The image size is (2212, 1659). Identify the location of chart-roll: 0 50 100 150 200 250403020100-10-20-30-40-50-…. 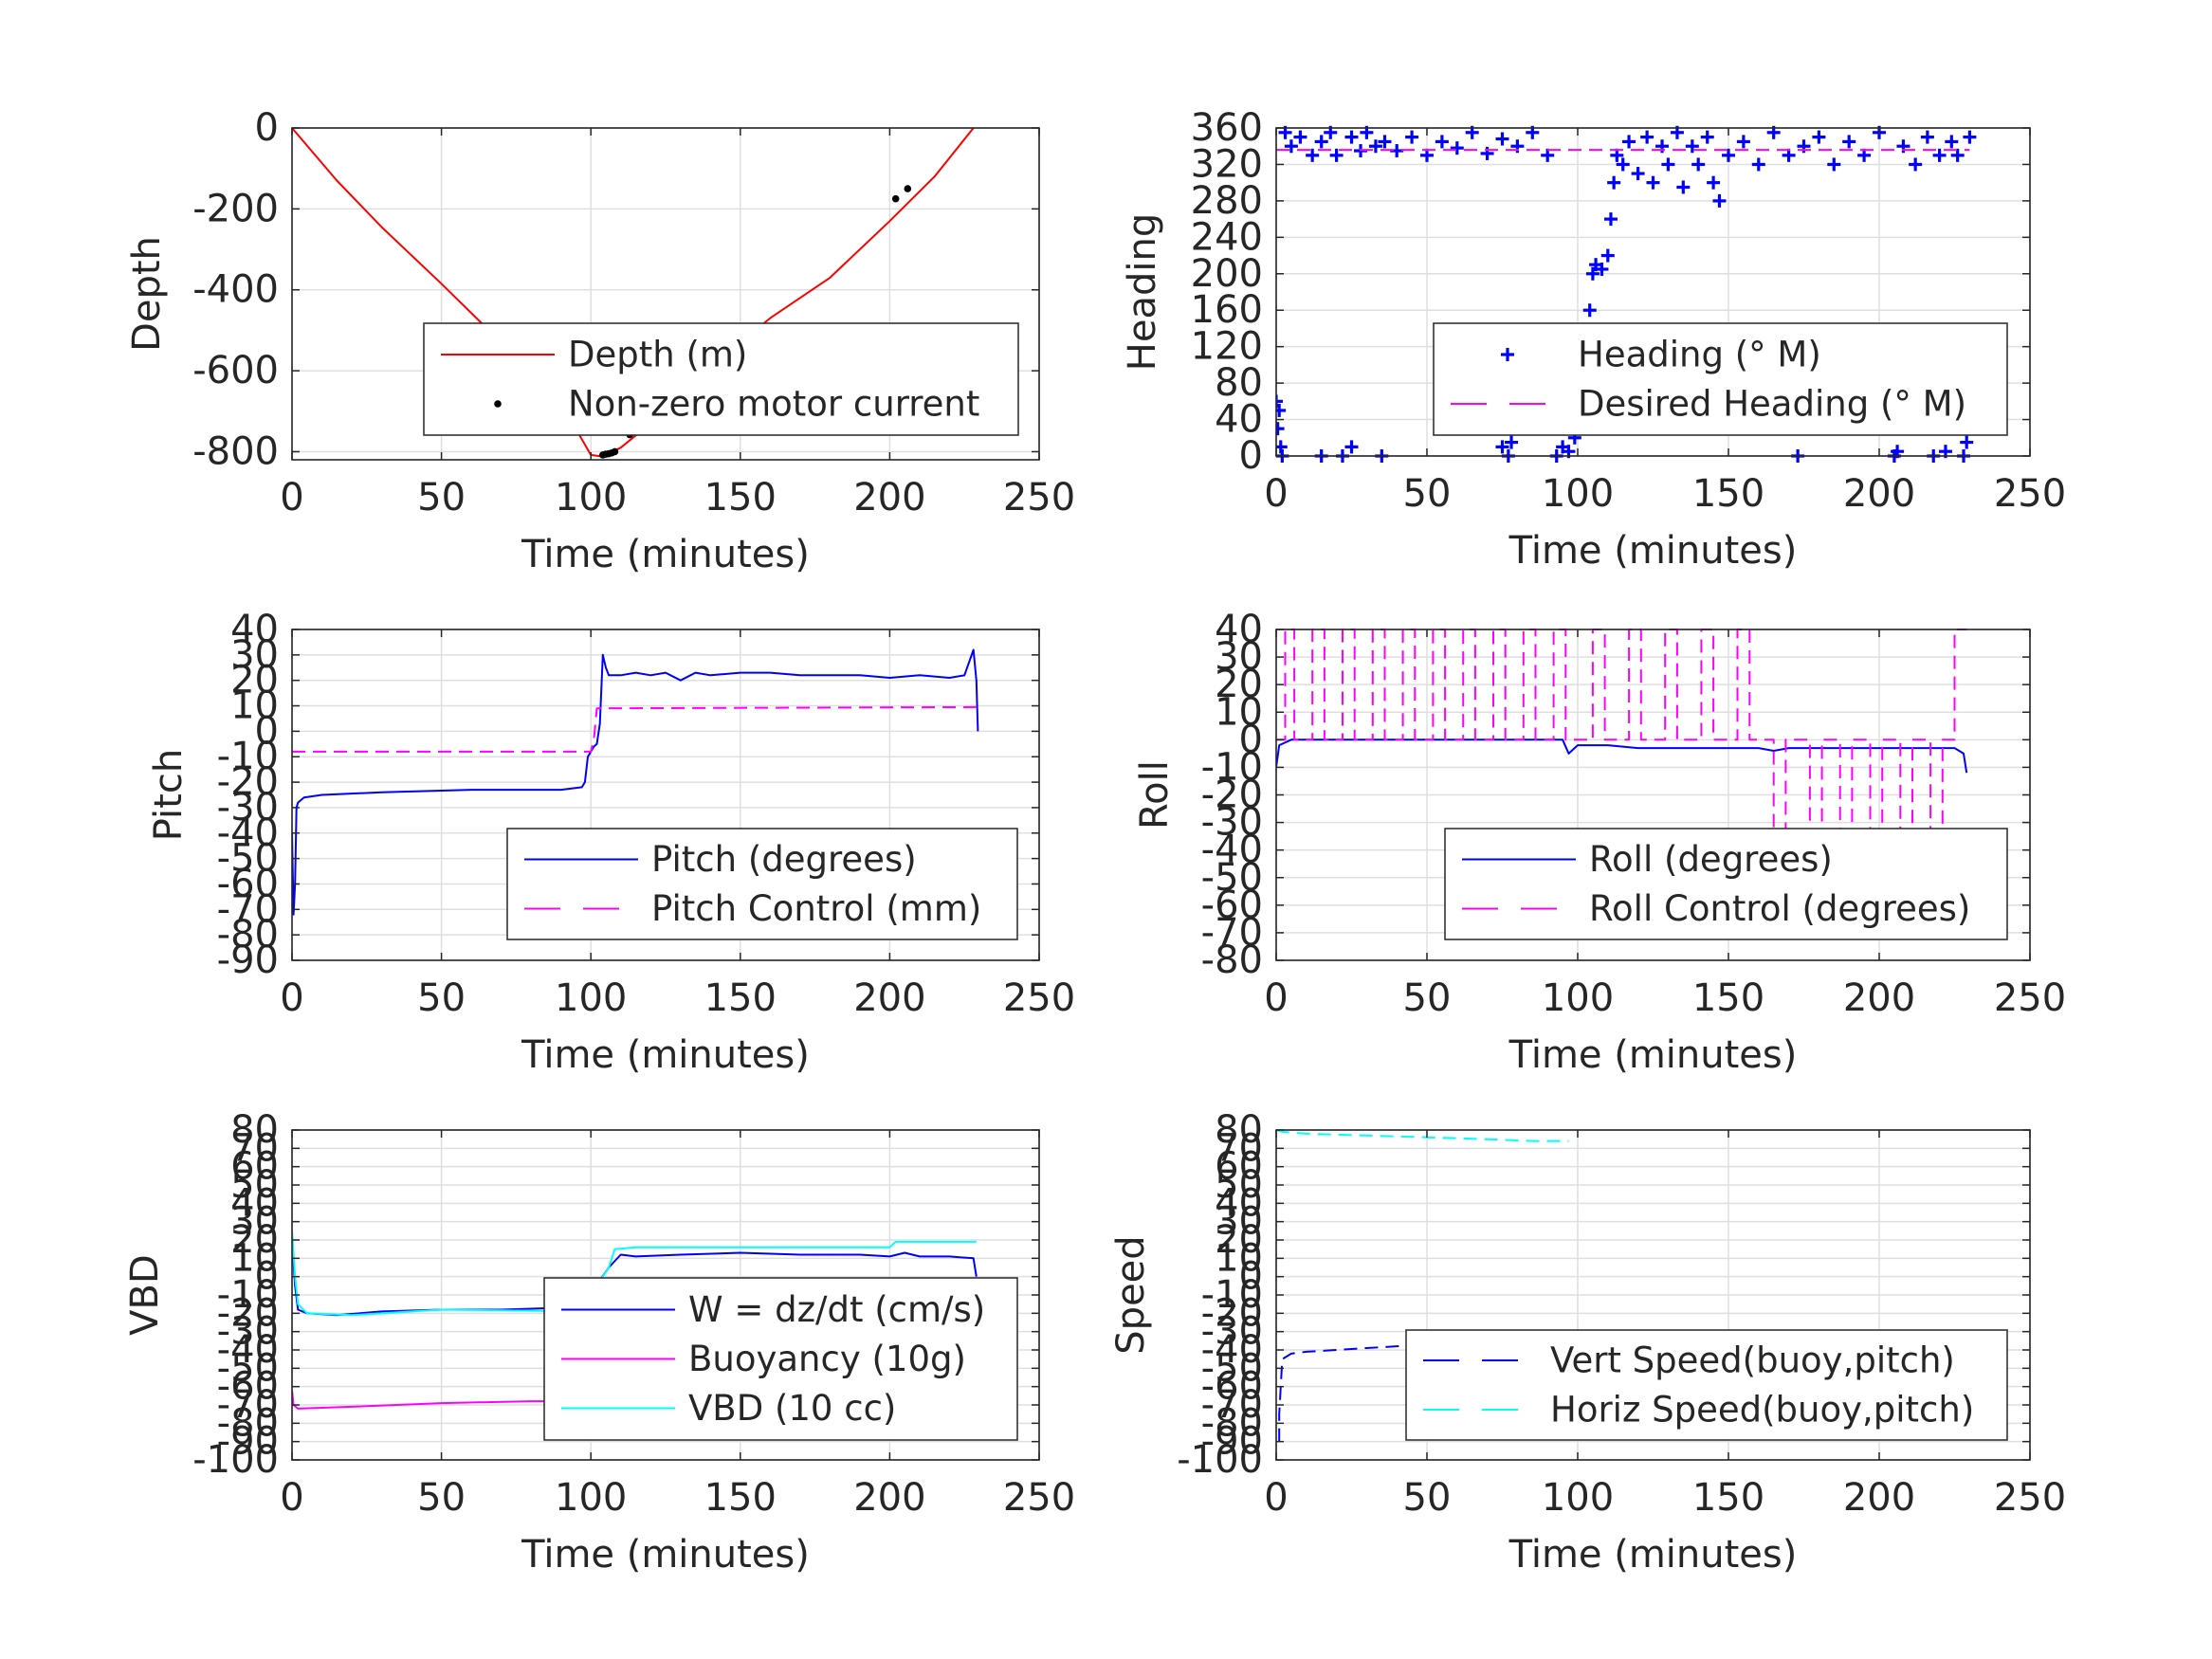
(1599, 842).